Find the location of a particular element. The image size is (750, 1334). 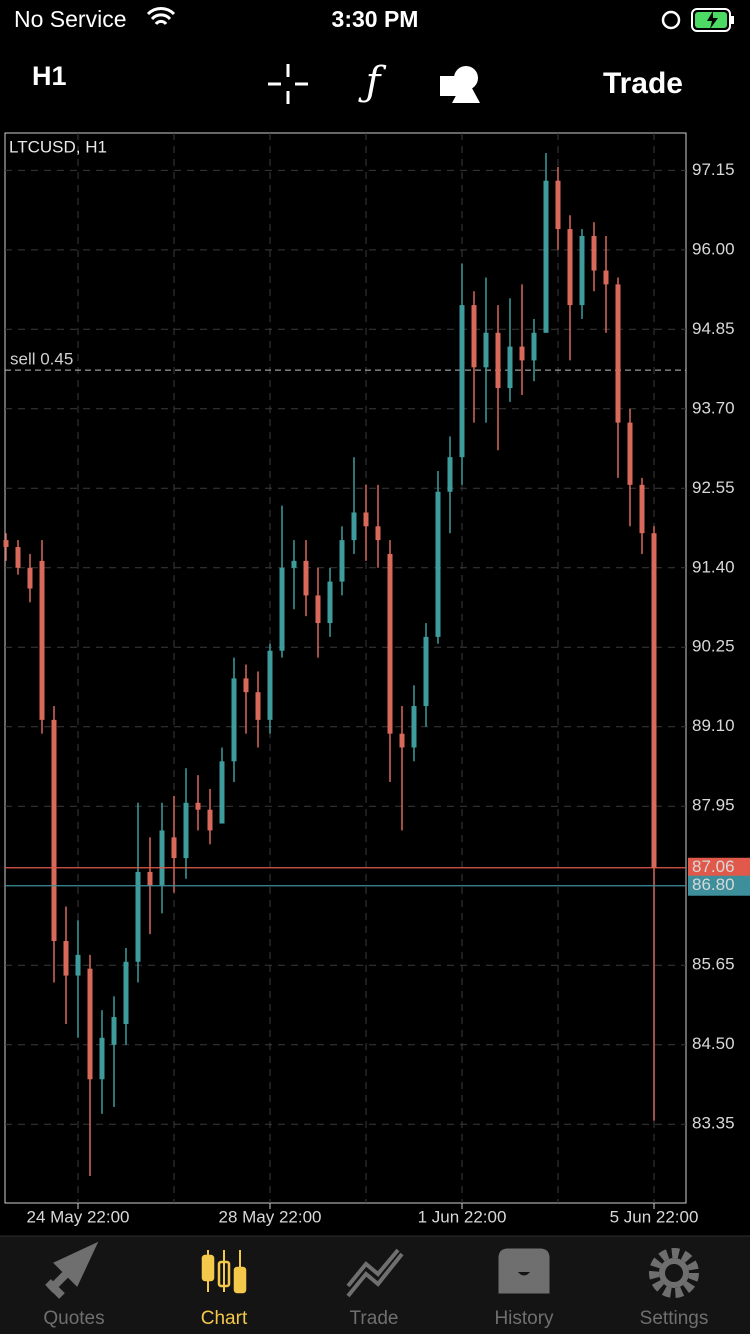

tab-bar is located at coordinates (375, 1285).